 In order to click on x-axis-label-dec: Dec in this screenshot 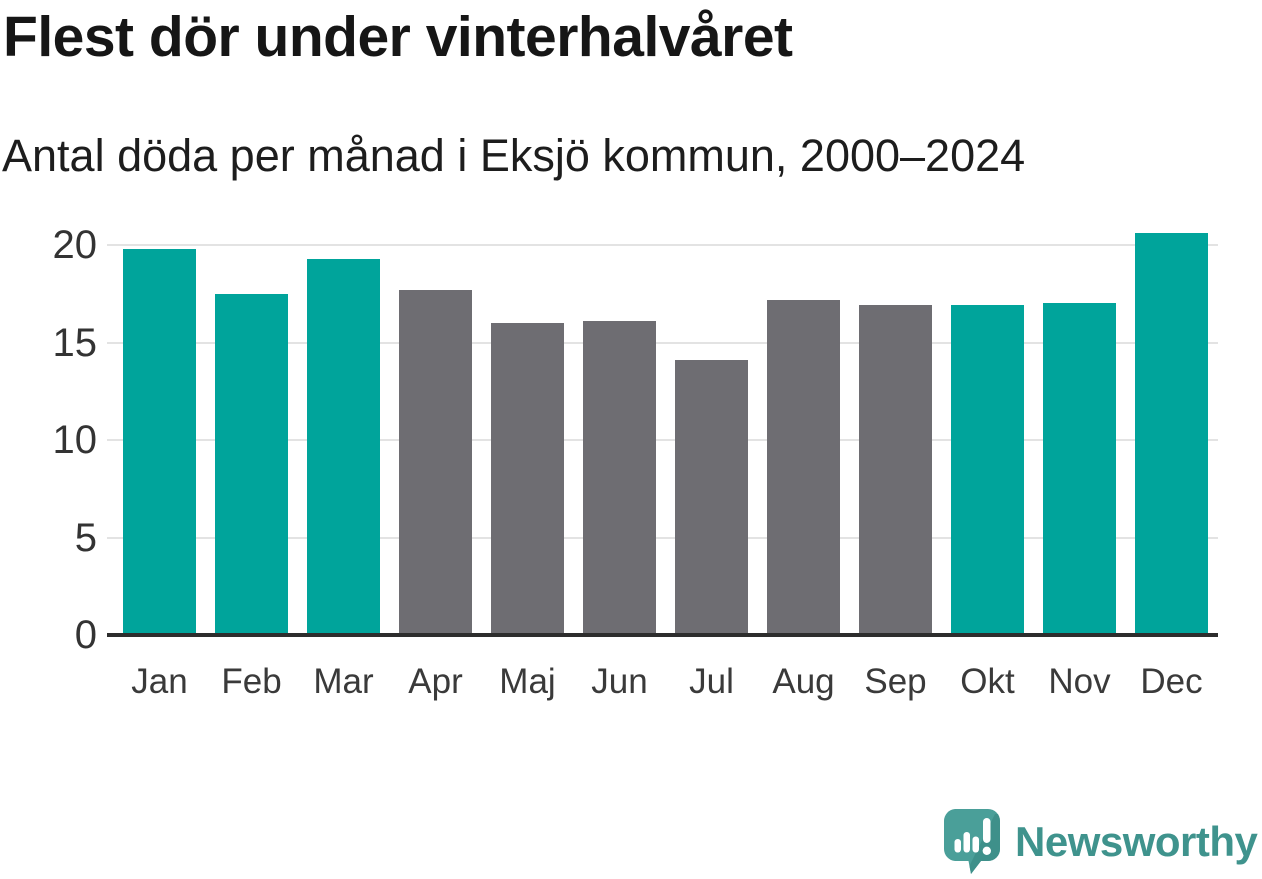, I will do `click(1171, 681)`.